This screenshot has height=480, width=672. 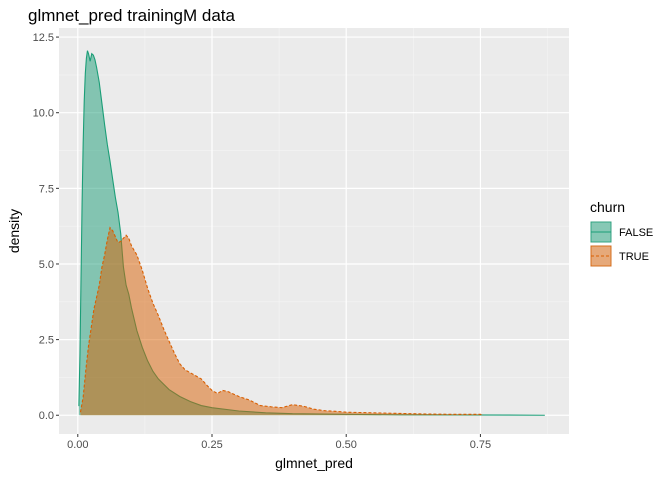 What do you see at coordinates (607, 207) in the screenshot?
I see `legend-title: churn` at bounding box center [607, 207].